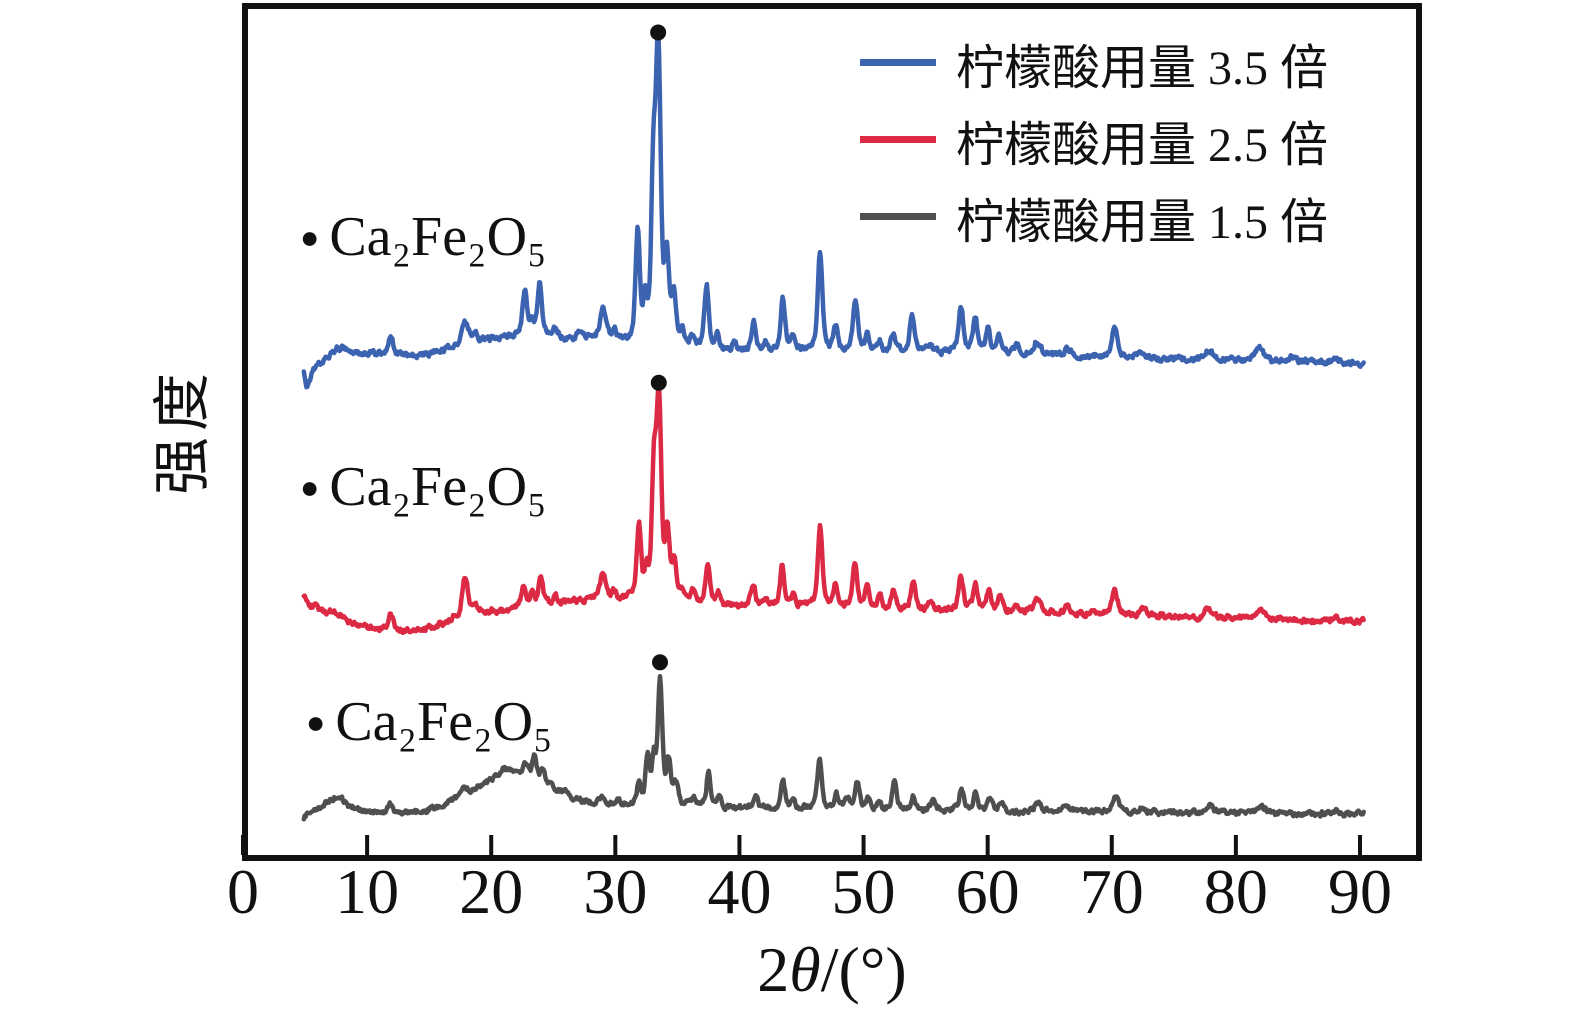  I want to click on legend-label: 柠檬酸用量 3.5 倍, so click(1142, 68).